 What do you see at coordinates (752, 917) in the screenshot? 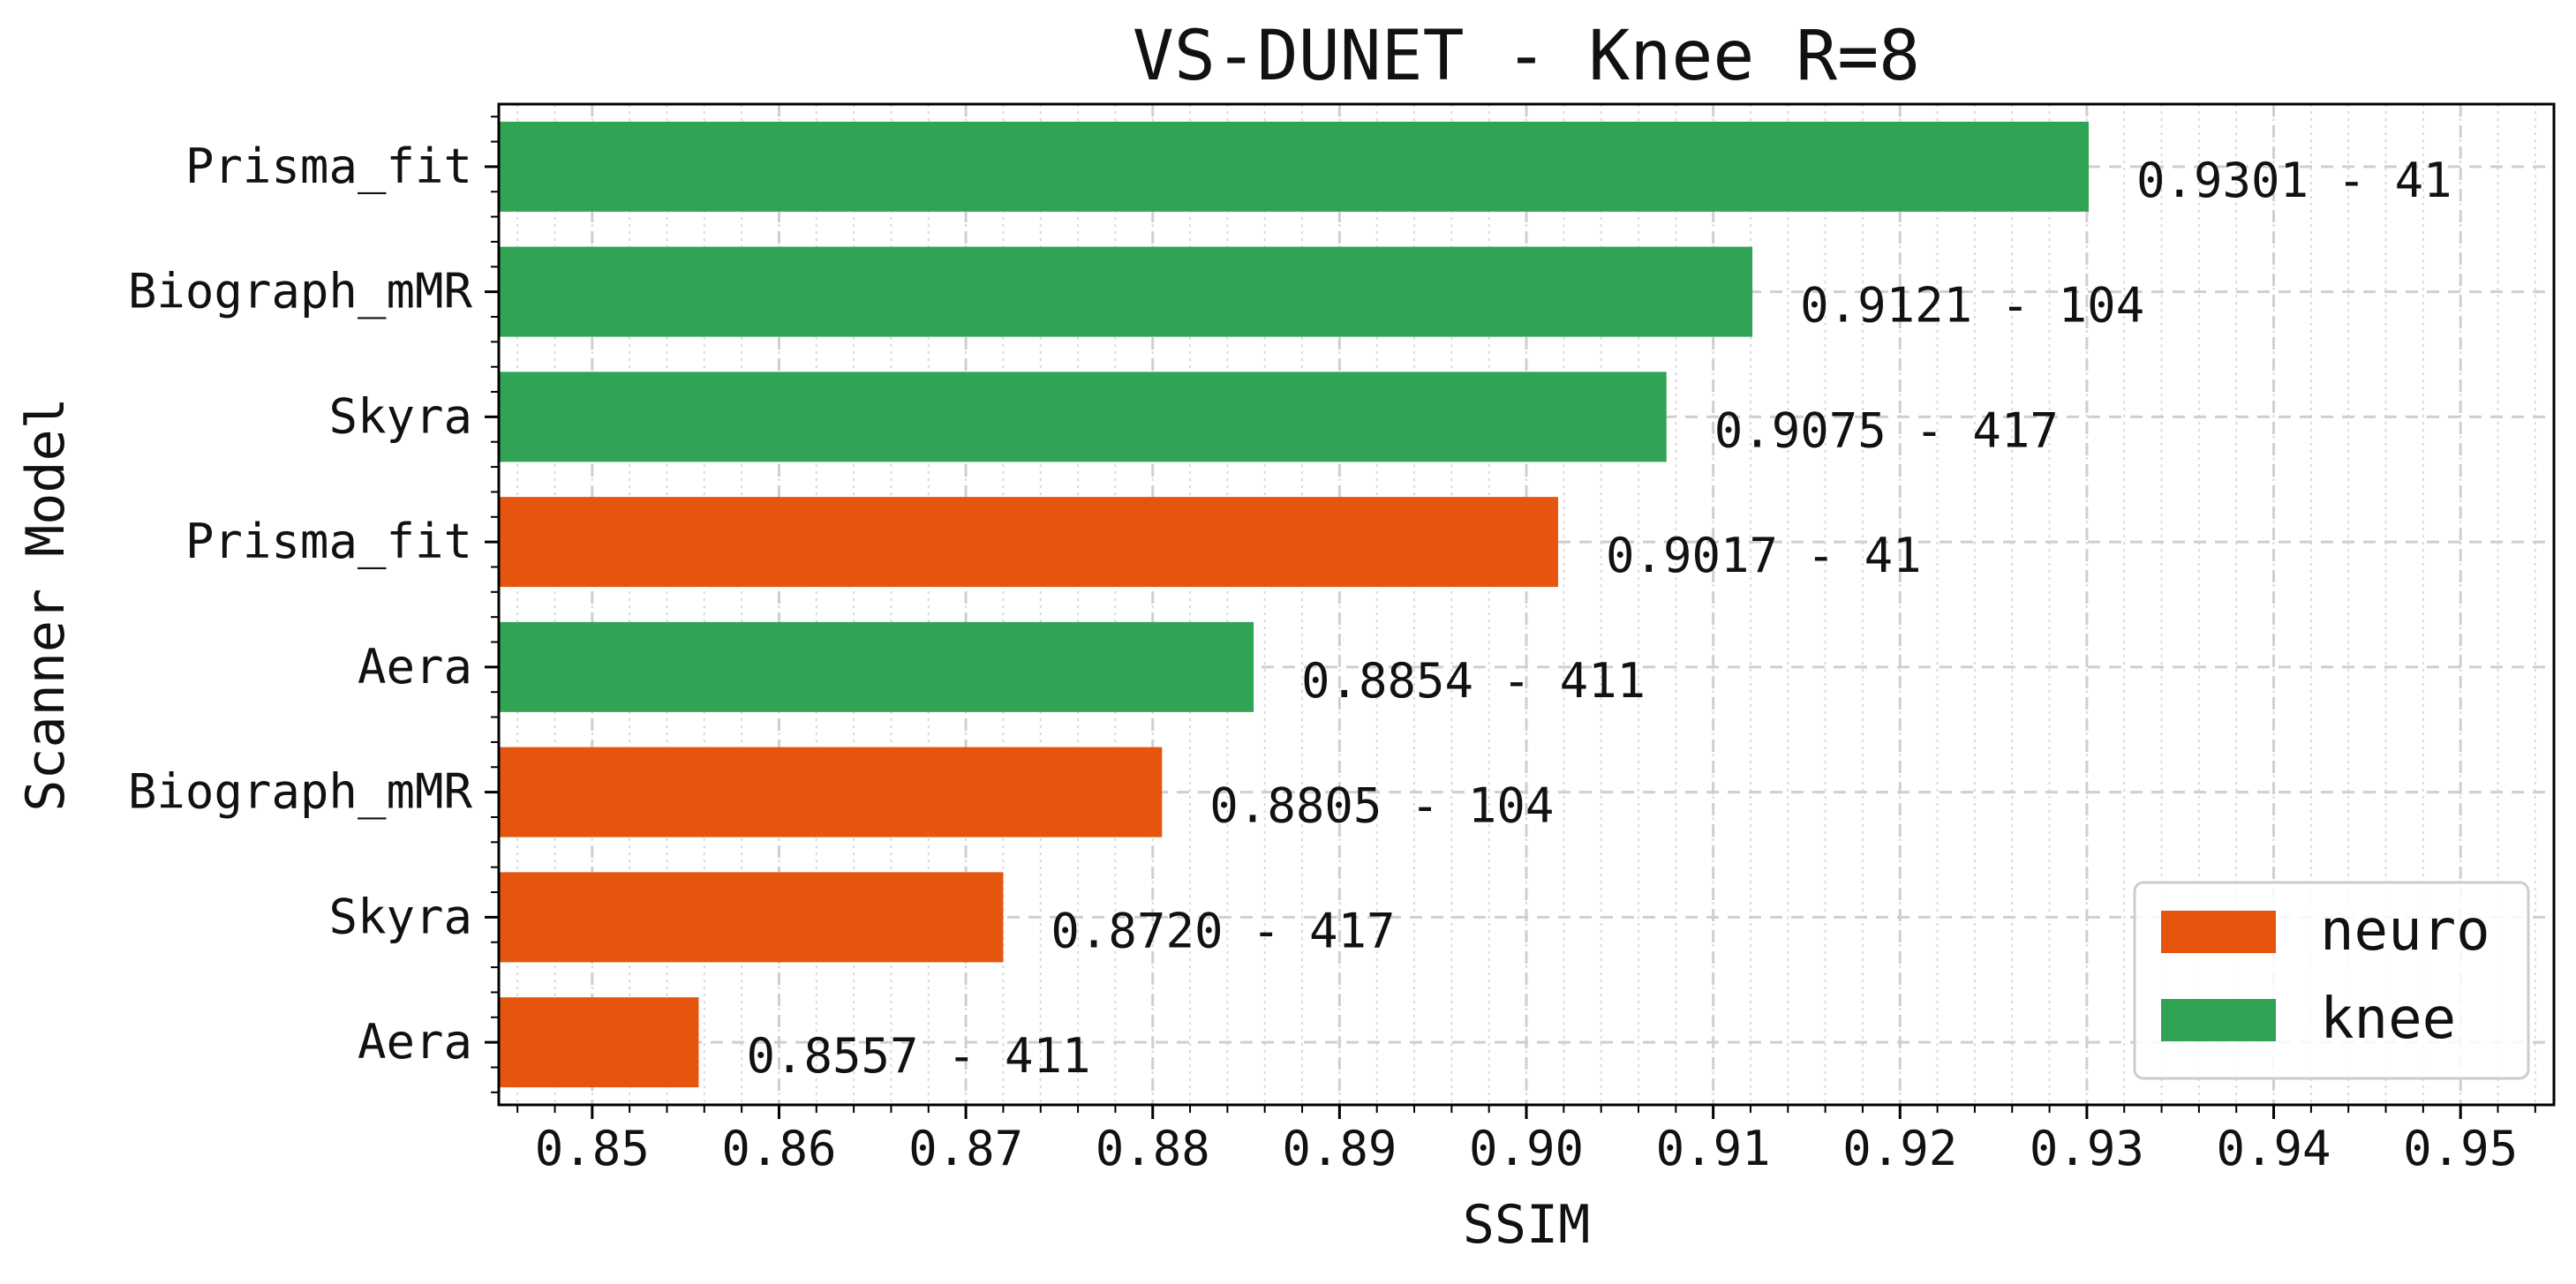
I see `bar-neuro-skyra` at bounding box center [752, 917].